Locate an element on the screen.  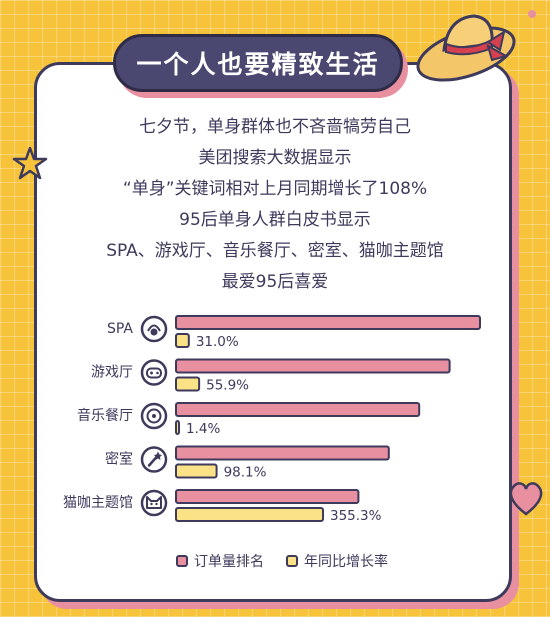
data-label-yoy-growth: 1.4% is located at coordinates (203, 429).